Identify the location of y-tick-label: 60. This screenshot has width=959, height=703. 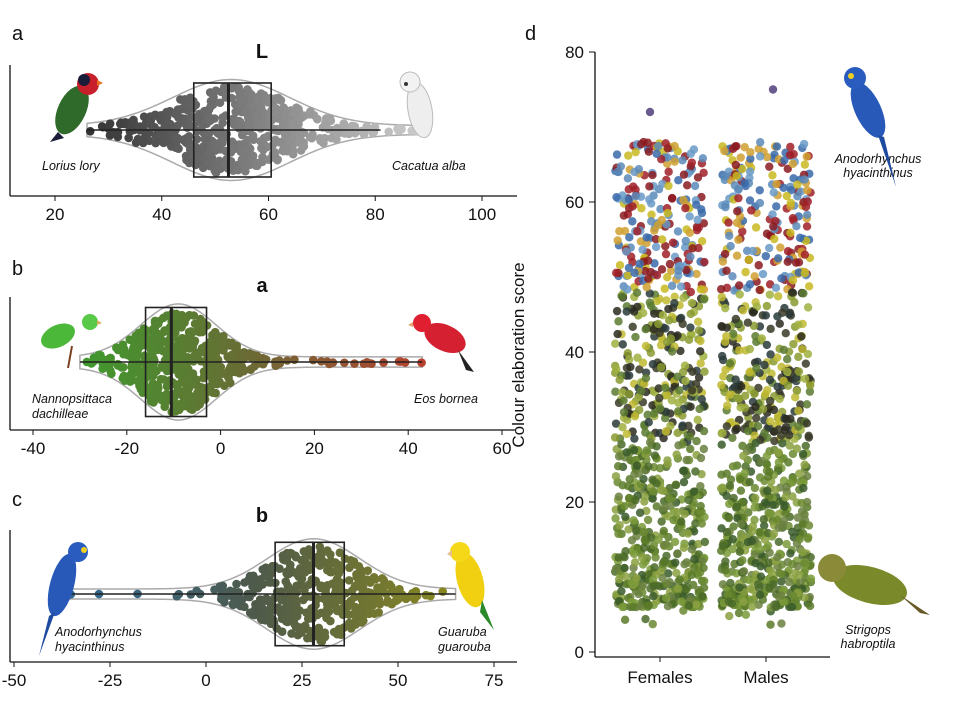
(574, 202).